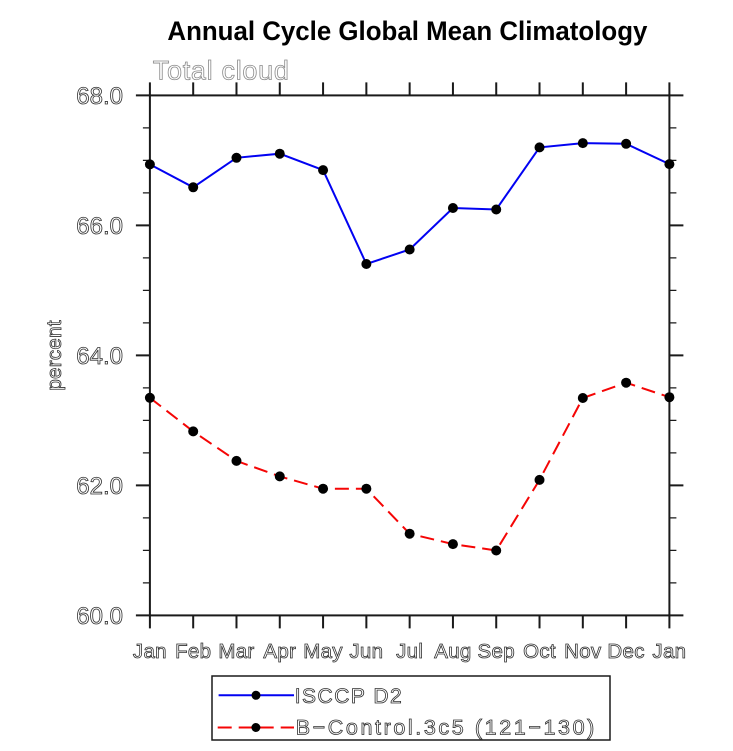 This screenshot has height=751, width=733. I want to click on svg-text: Sep, so click(496, 651).